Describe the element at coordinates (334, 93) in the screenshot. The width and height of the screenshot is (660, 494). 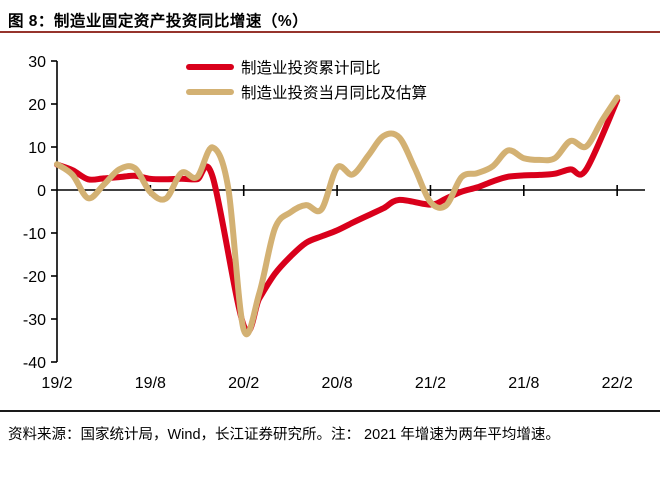
I see `legend-label: 制造业投资当月同比及估算` at that location.